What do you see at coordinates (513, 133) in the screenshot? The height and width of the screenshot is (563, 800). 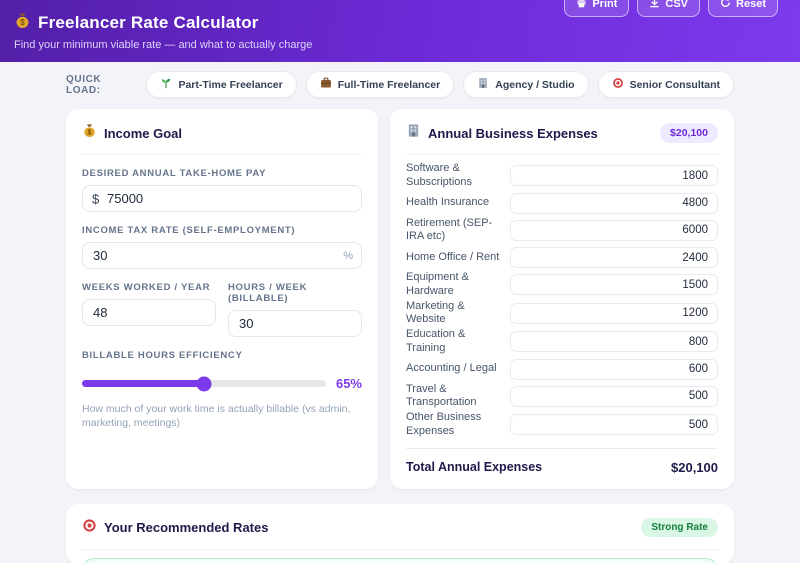 I see `expenses-title: Annual Business Expenses` at bounding box center [513, 133].